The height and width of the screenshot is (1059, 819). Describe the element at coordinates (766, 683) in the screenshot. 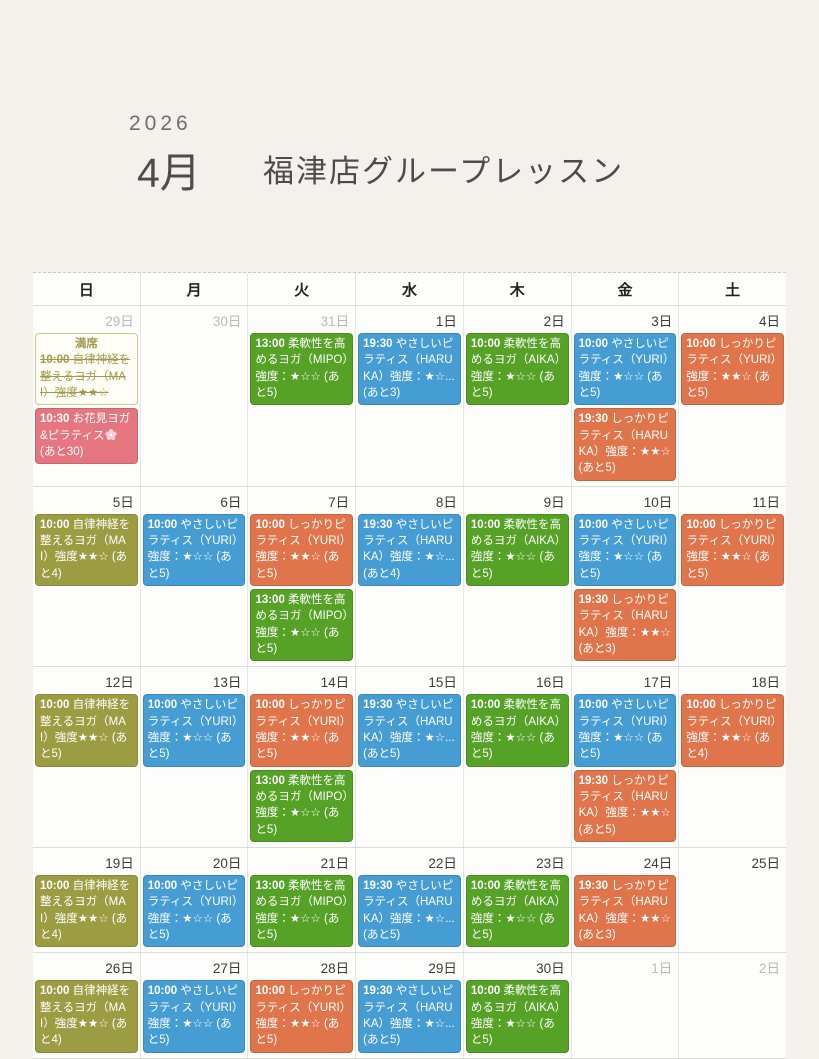

I see `day-number: 18日` at that location.